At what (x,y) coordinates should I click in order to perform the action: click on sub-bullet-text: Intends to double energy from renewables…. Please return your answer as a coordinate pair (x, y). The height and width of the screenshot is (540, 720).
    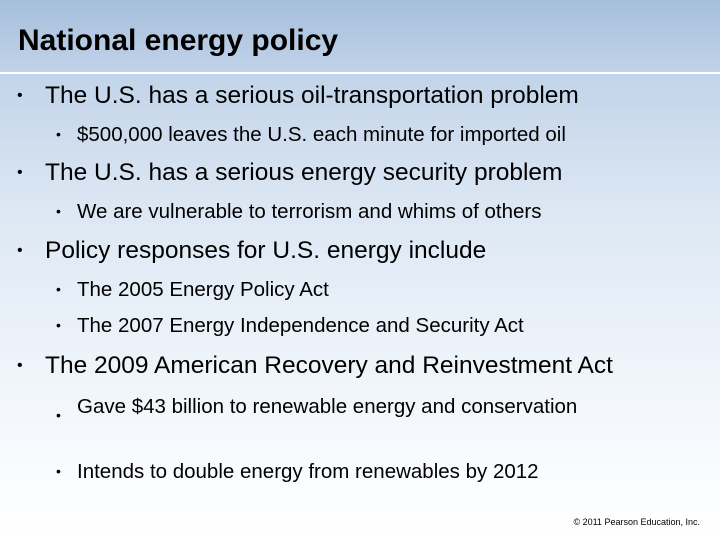
    Looking at the image, I should click on (308, 471).